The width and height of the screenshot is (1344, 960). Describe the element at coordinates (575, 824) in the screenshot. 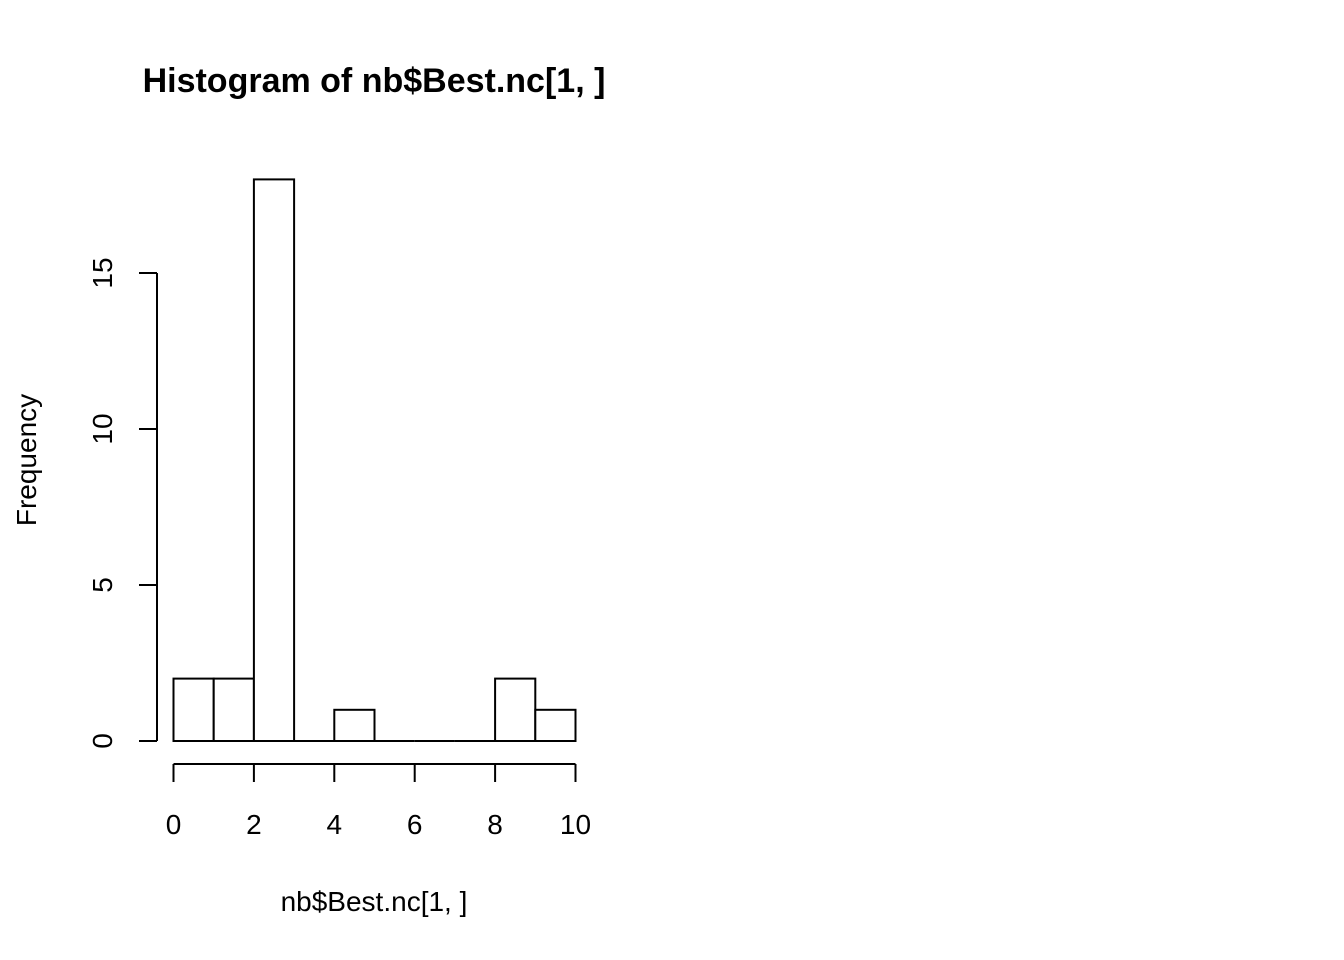

I see `x-tick-label: 10` at that location.